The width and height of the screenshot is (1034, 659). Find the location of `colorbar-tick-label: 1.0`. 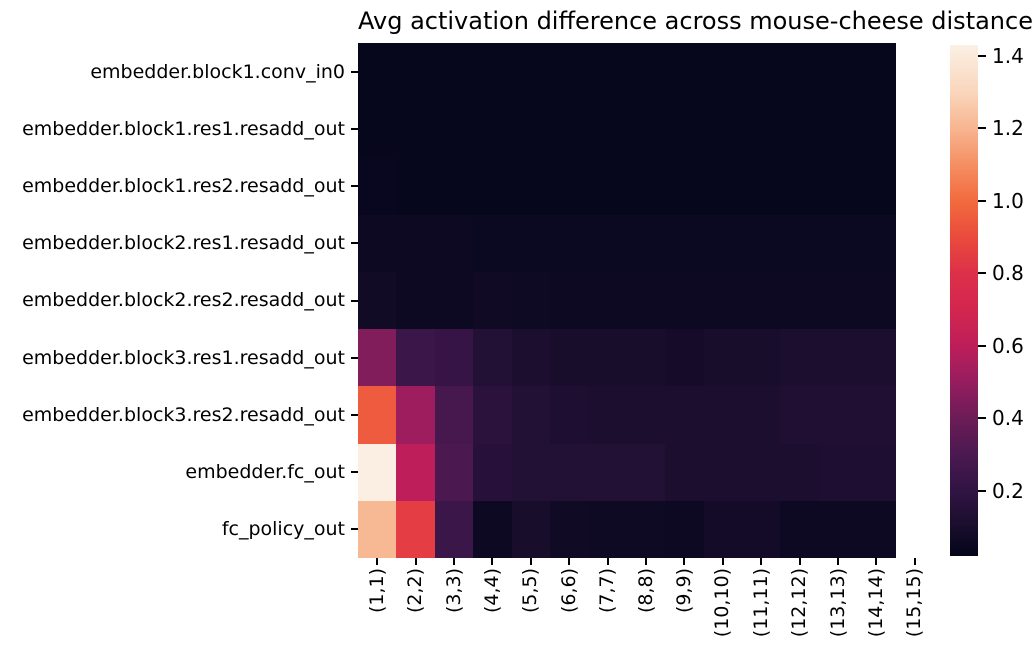

colorbar-tick-label: 1.0 is located at coordinates (1008, 200).